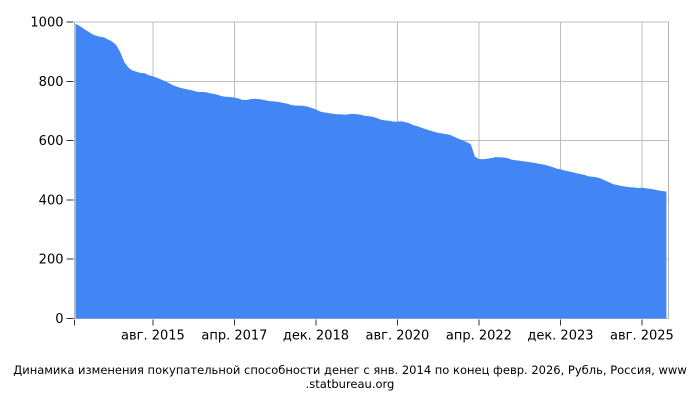 The image size is (700, 400). Describe the element at coordinates (59, 319) in the screenshot. I see `y-tick-label: 0` at that location.